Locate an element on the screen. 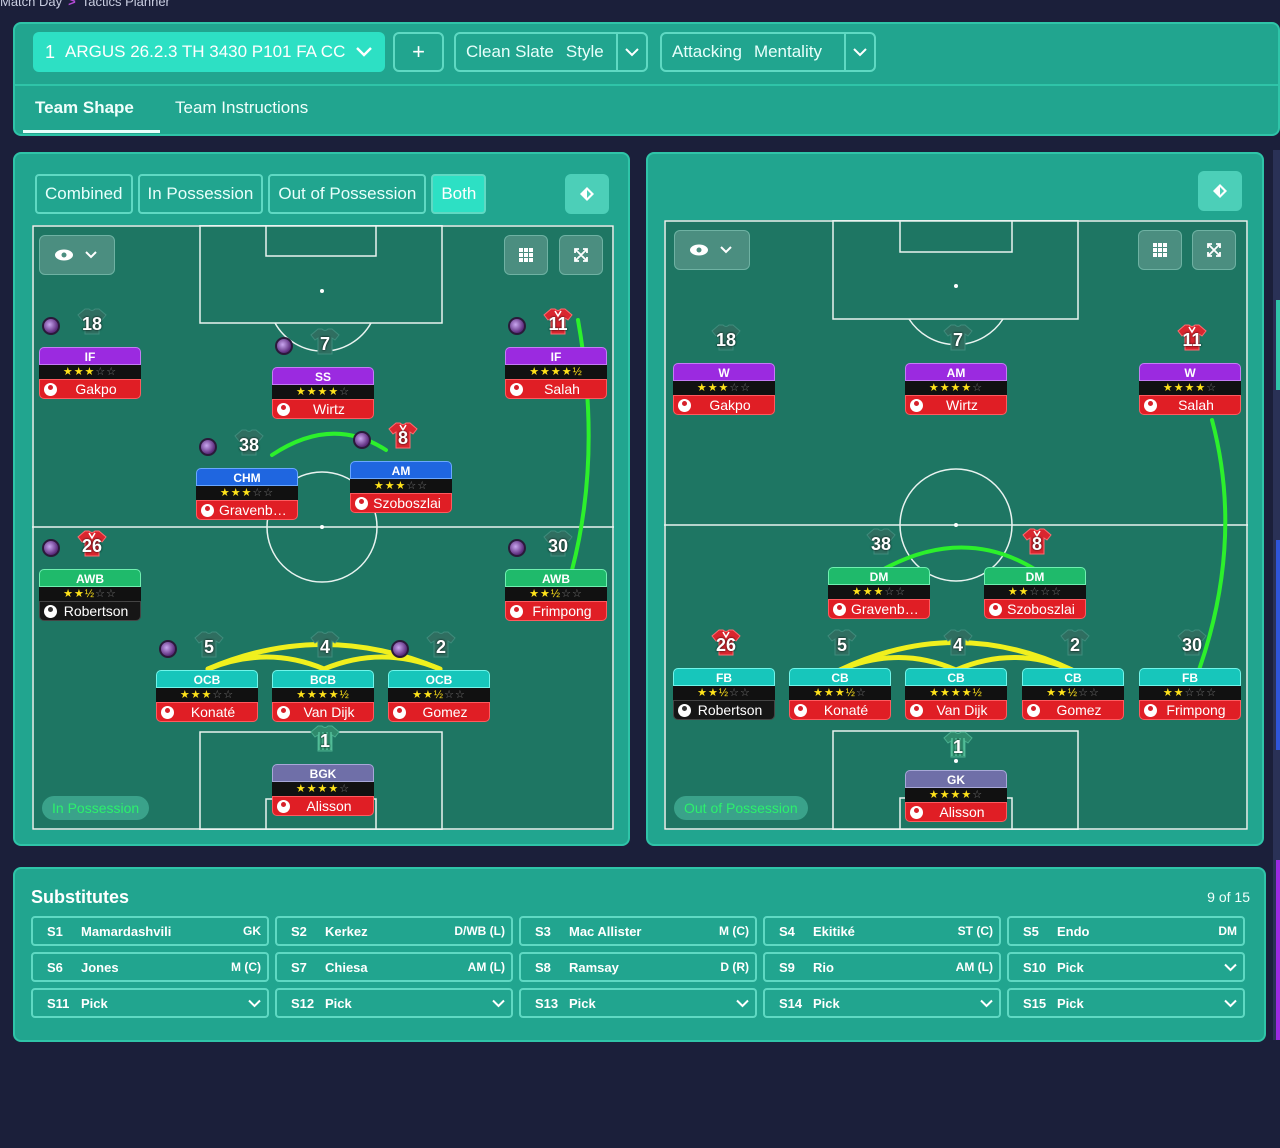 The width and height of the screenshot is (1280, 1148). sub-slot-s9: S9 Rio AM (L) is located at coordinates (882, 967).